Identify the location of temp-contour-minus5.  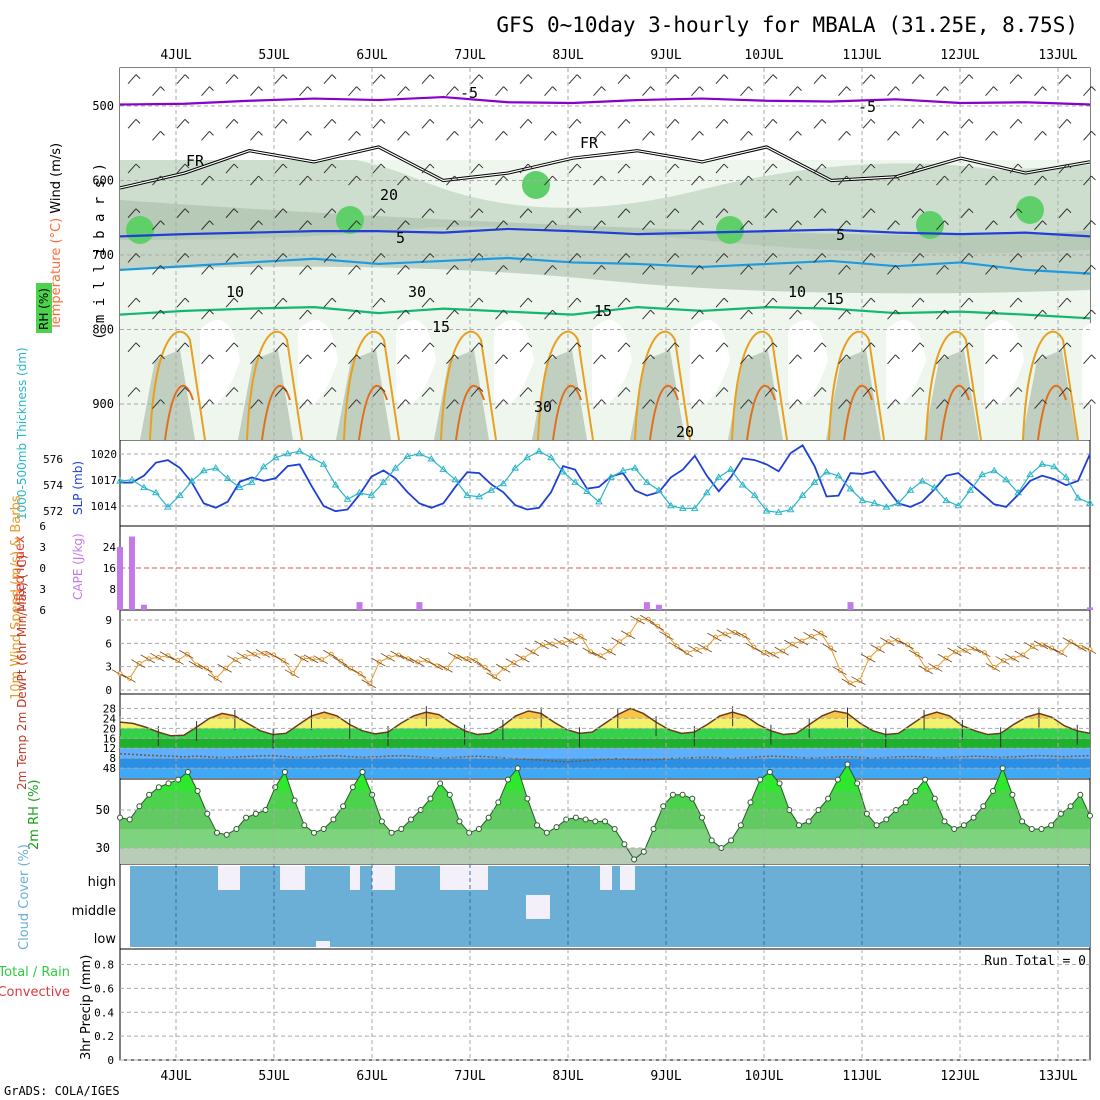
(605, 100).